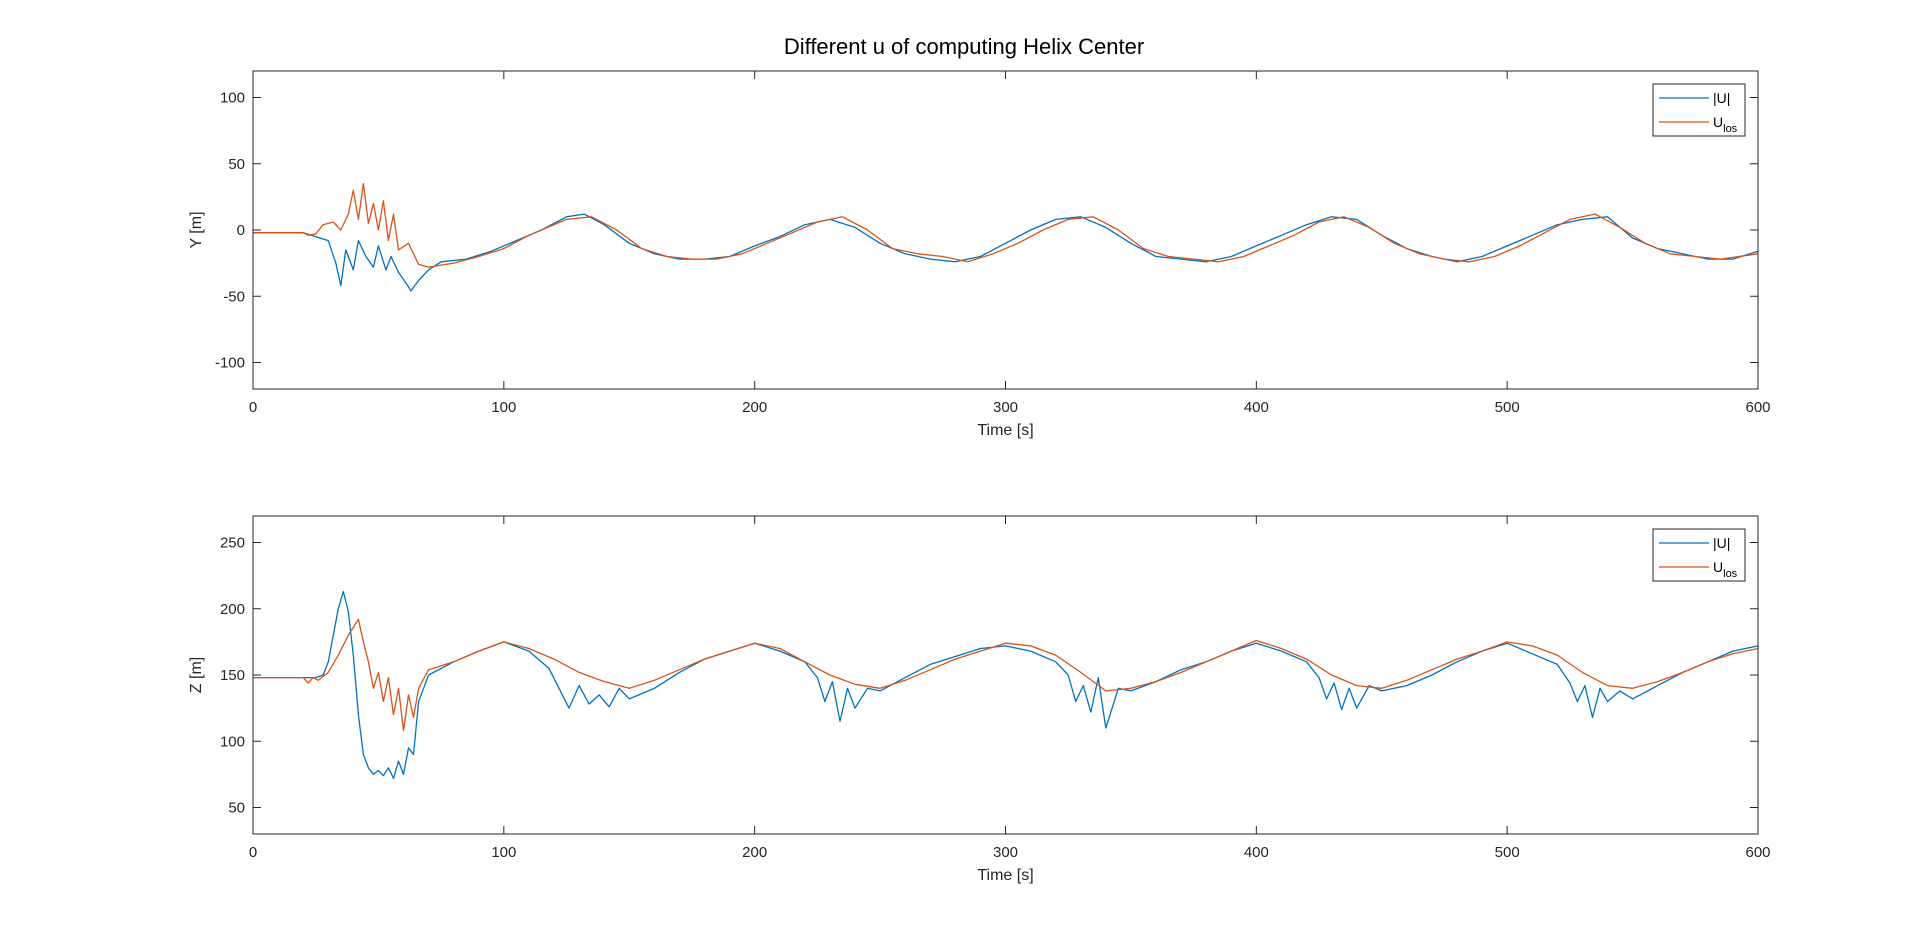 The height and width of the screenshot is (927, 1920). Describe the element at coordinates (230, 363) in the screenshot. I see `y-tick-label: -100` at that location.